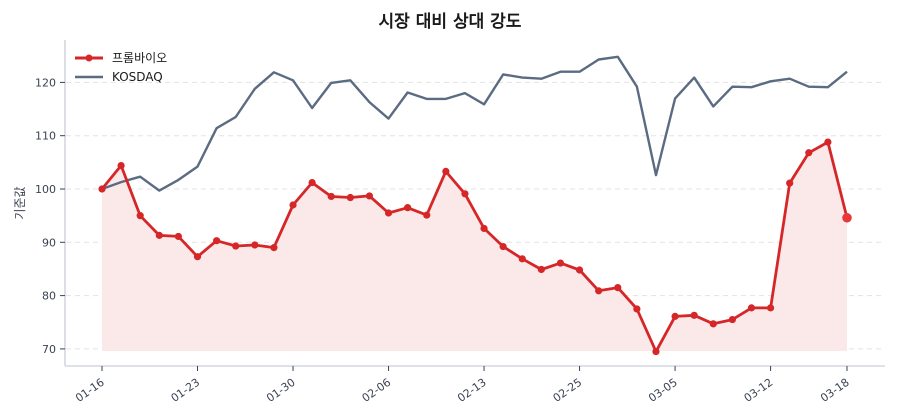  Describe the element at coordinates (89, 58) in the screenshot. I see `legend-marker-frombio` at that location.